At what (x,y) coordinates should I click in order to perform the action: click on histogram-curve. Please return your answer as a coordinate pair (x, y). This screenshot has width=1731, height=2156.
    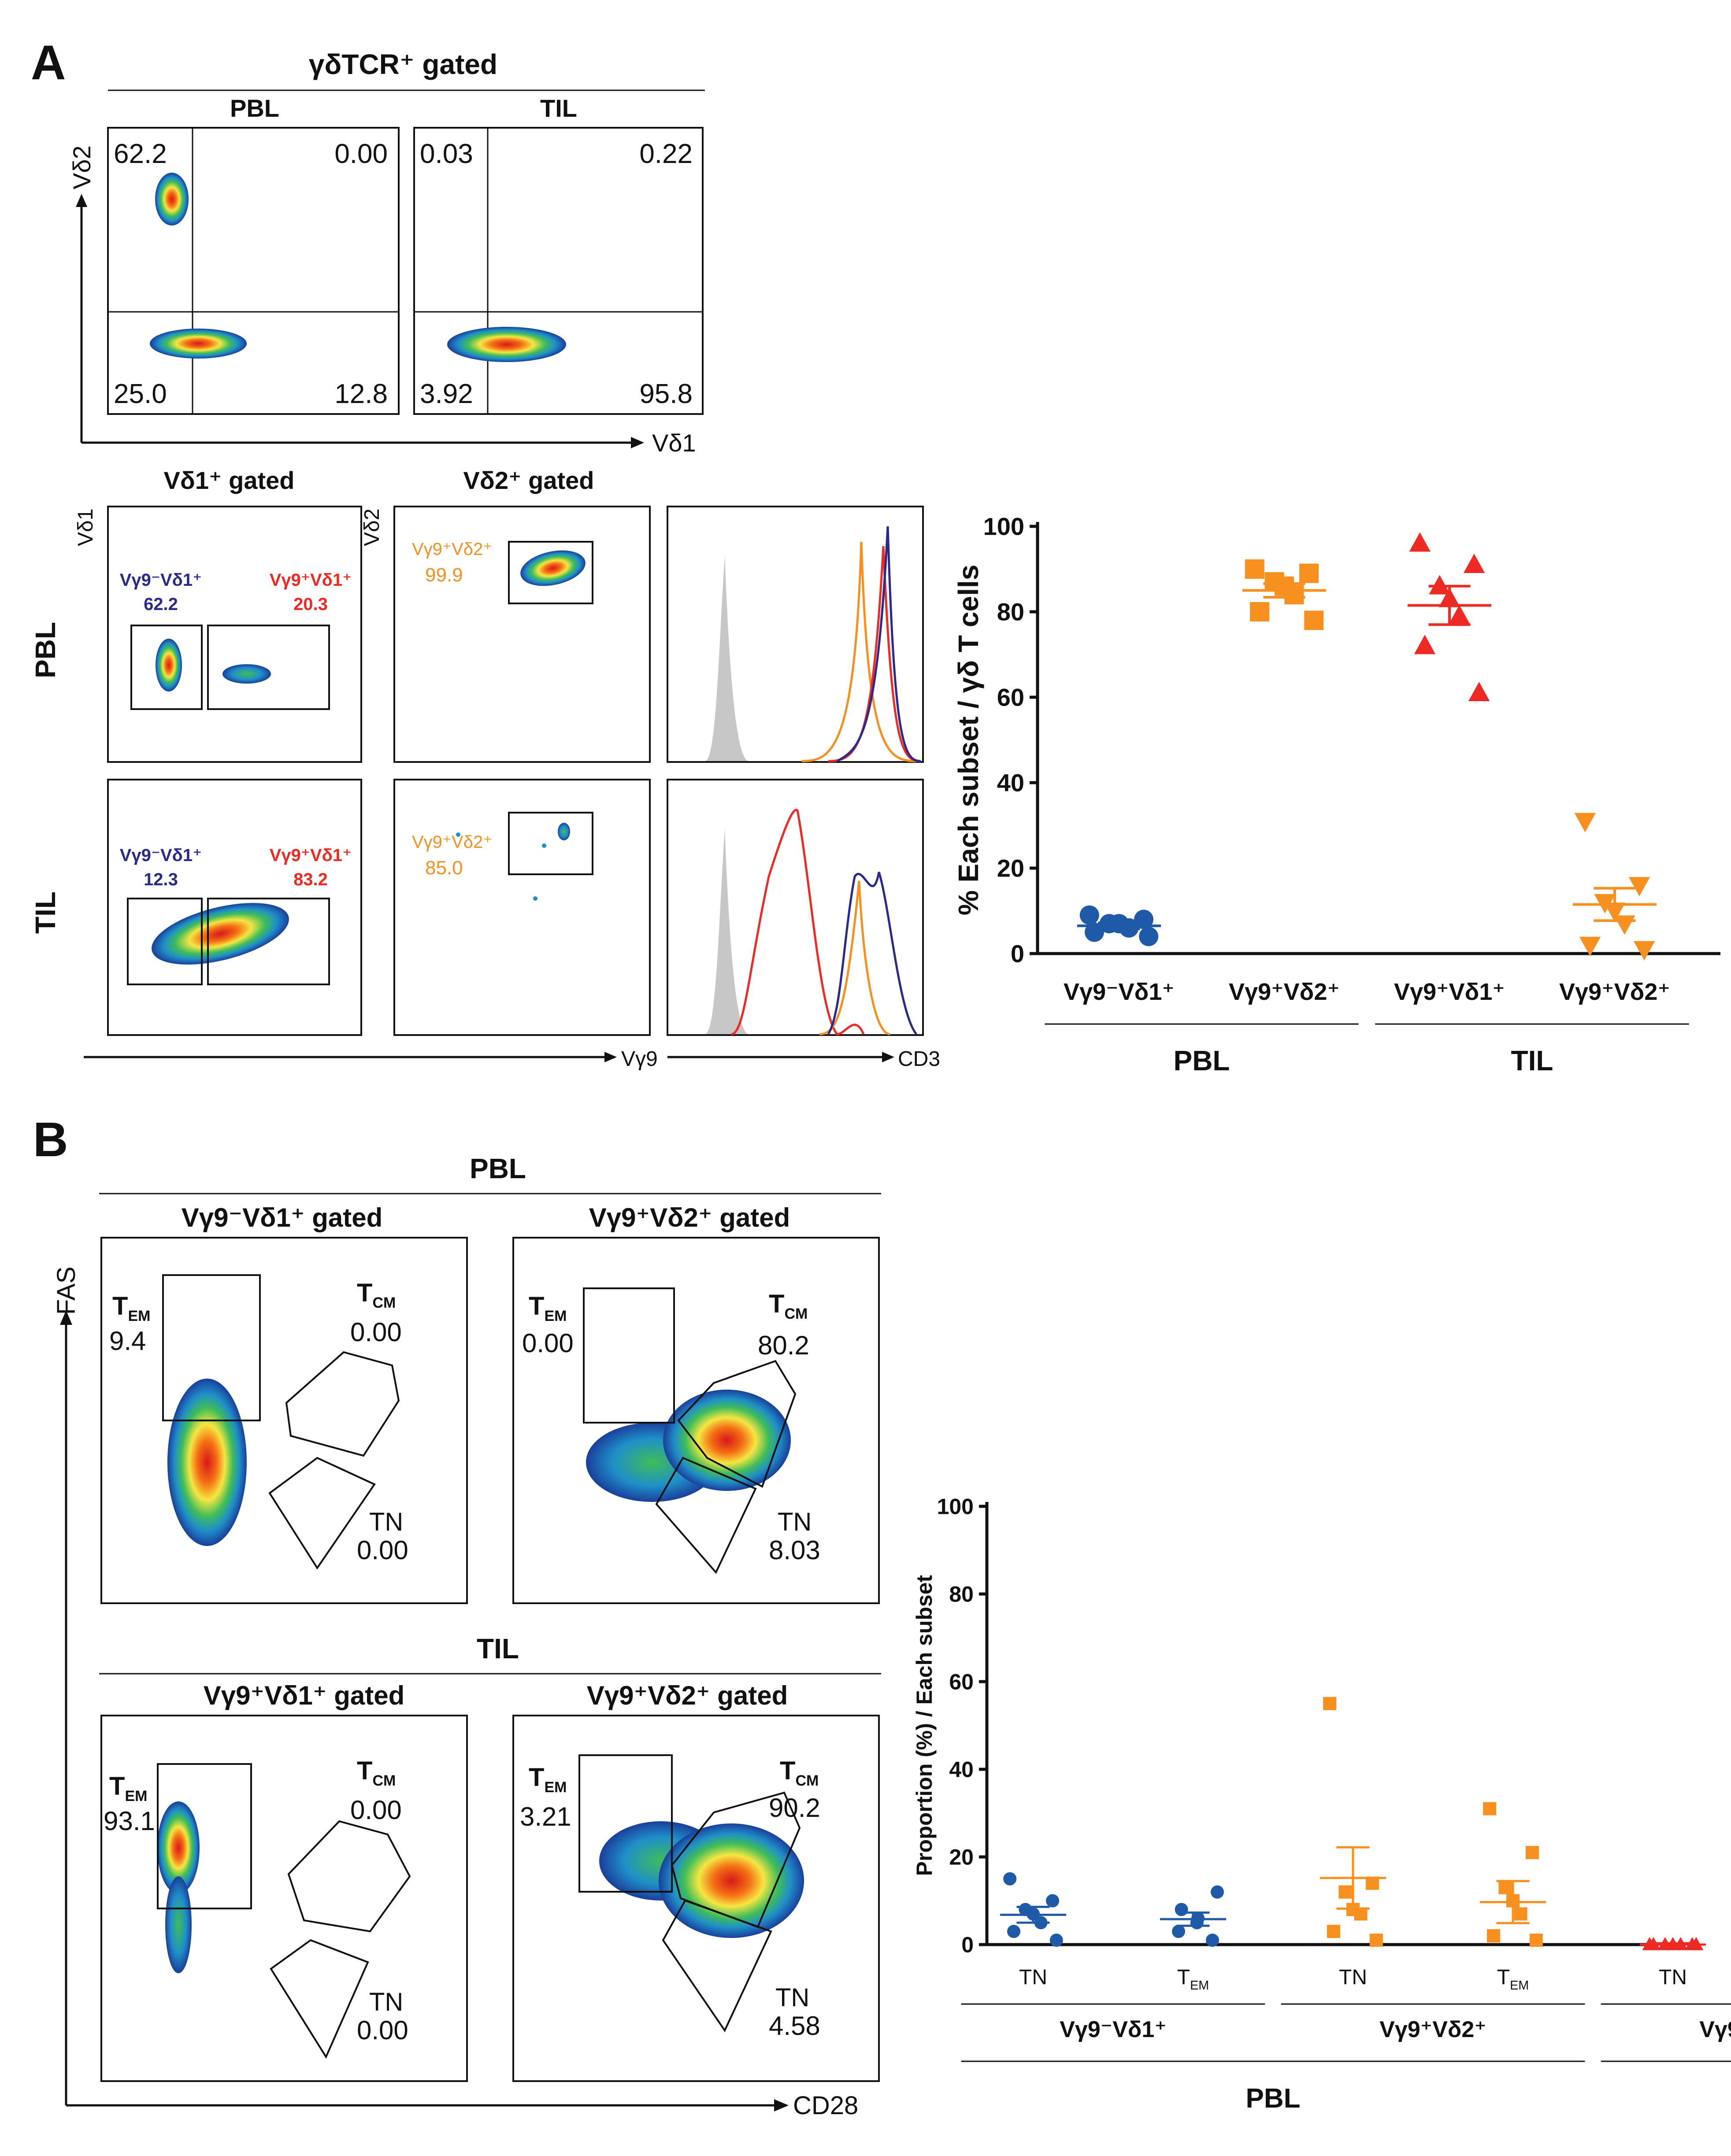
    Looking at the image, I should click on (854, 957).